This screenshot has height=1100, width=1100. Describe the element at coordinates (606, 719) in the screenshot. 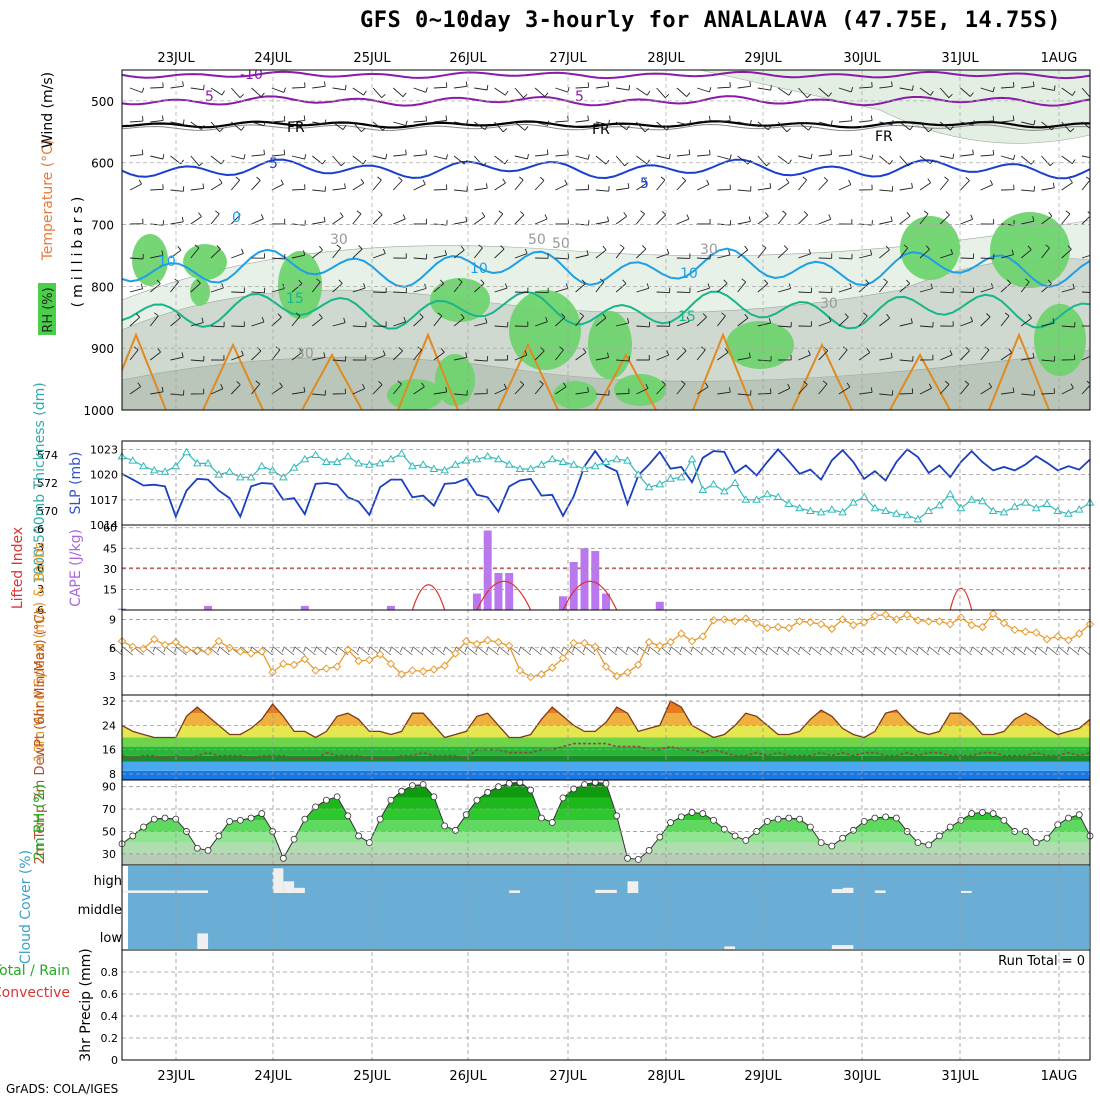

I see `temperature-line` at that location.